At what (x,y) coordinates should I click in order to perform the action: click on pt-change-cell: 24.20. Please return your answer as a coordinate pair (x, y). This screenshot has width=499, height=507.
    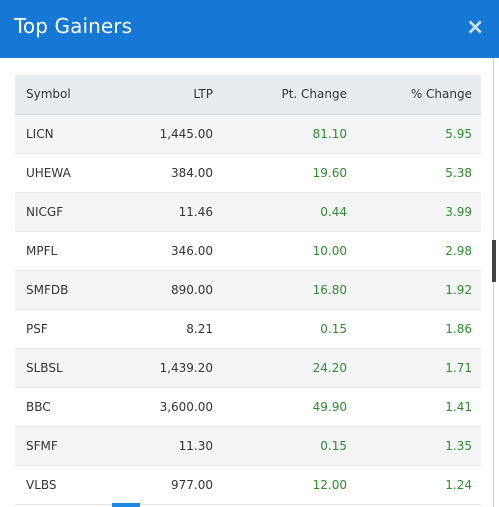
    Looking at the image, I should click on (329, 368).